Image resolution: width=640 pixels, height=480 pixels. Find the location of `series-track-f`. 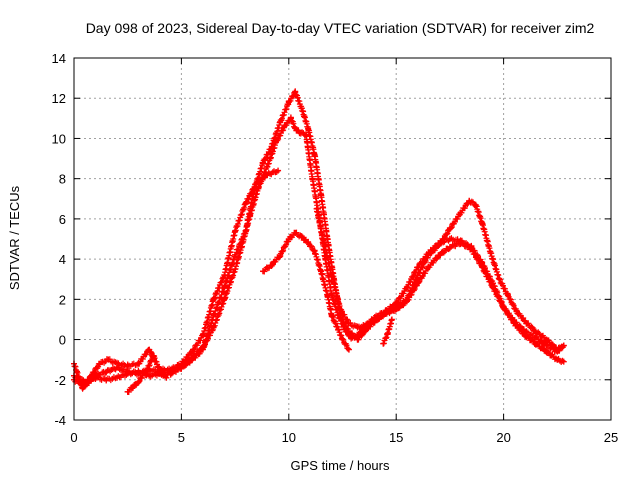

series-track-f is located at coordinates (147, 373).